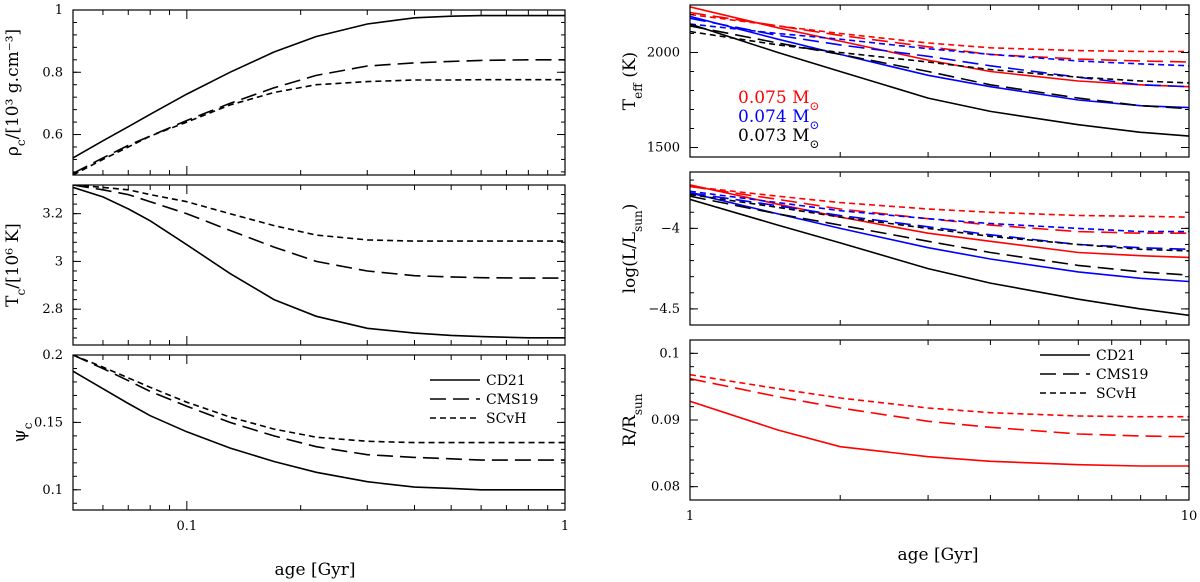  Describe the element at coordinates (59, 10) in the screenshot. I see `ytick-label-rho: 1` at that location.